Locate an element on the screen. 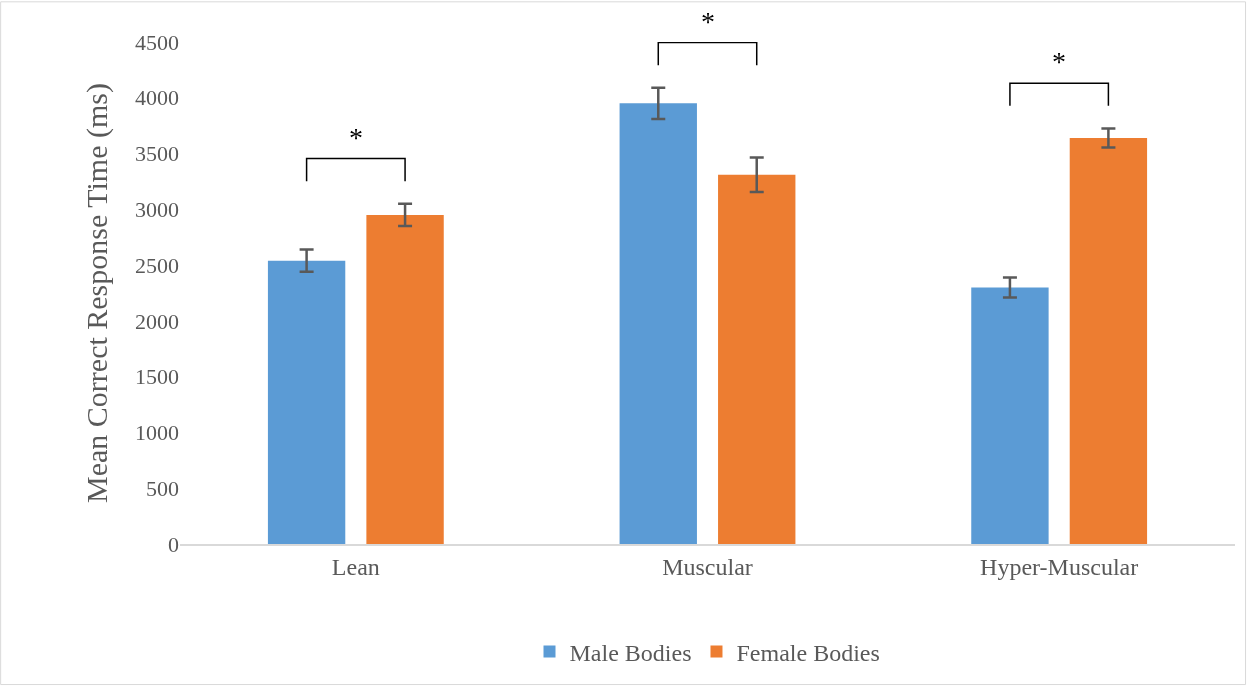 The width and height of the screenshot is (1248, 686). y-tick-label: 2000 is located at coordinates (157, 321).